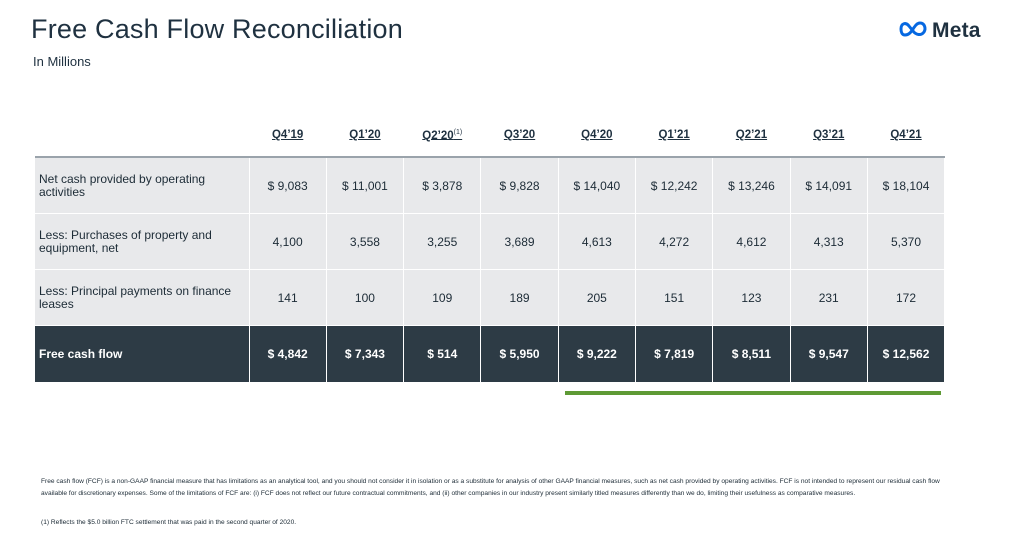 The height and width of the screenshot is (546, 1013). What do you see at coordinates (829, 241) in the screenshot?
I see `table-cell: 4,313` at bounding box center [829, 241].